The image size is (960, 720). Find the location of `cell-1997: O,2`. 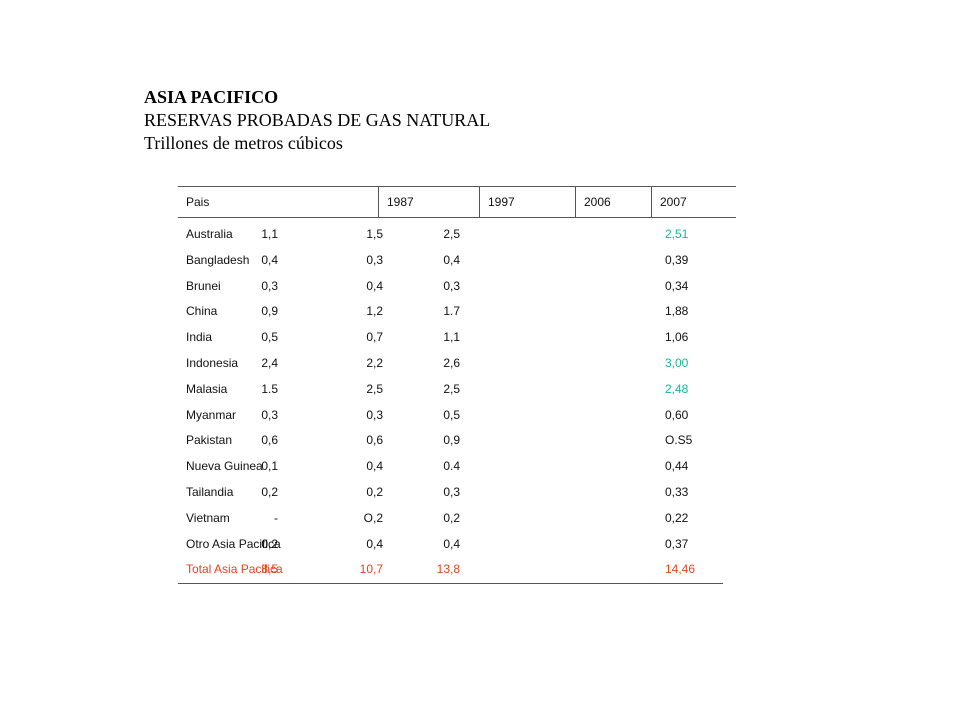

cell-1997: O,2 is located at coordinates (373, 517).